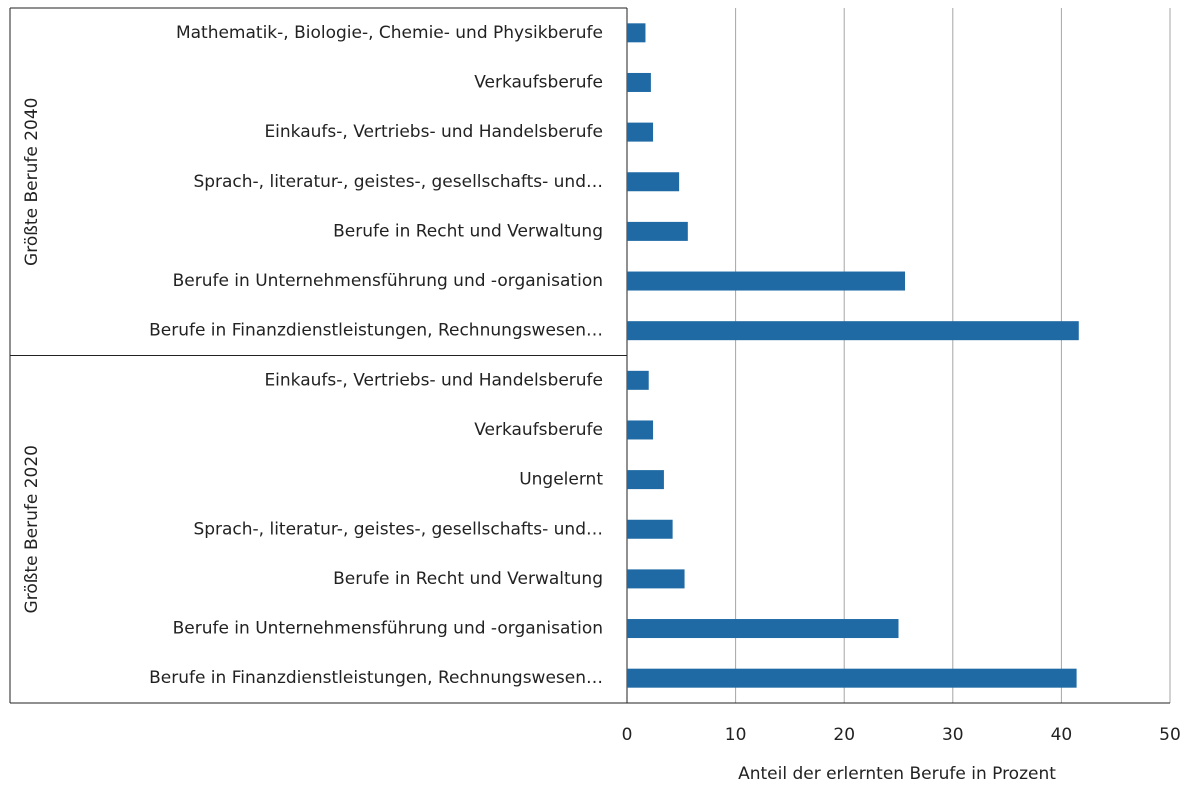 The height and width of the screenshot is (786, 1187). Describe the element at coordinates (32, 182) in the screenshot. I see `group-label: Größte Berufe 2040` at that location.